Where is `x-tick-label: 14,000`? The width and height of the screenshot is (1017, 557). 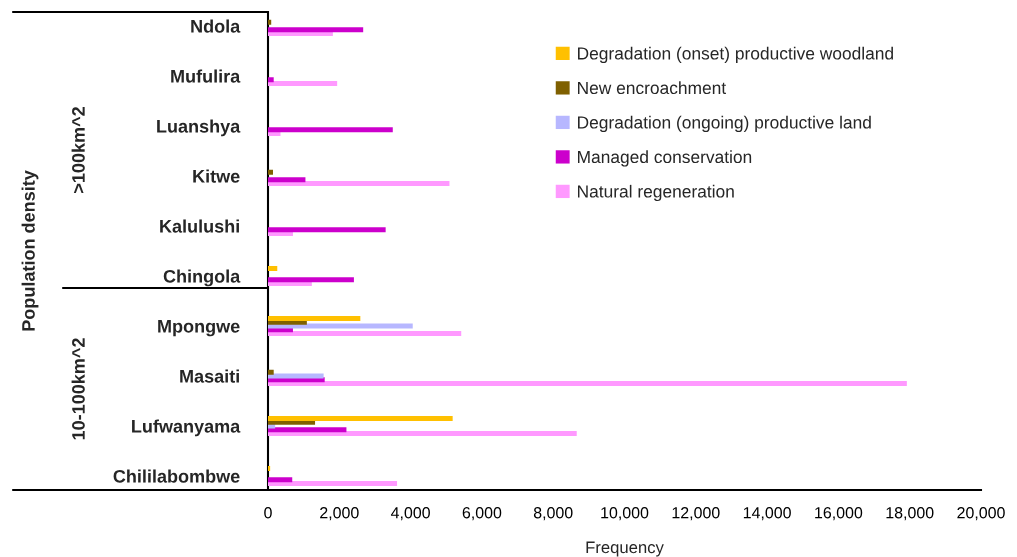 x-tick-label: 14,000 is located at coordinates (767, 514).